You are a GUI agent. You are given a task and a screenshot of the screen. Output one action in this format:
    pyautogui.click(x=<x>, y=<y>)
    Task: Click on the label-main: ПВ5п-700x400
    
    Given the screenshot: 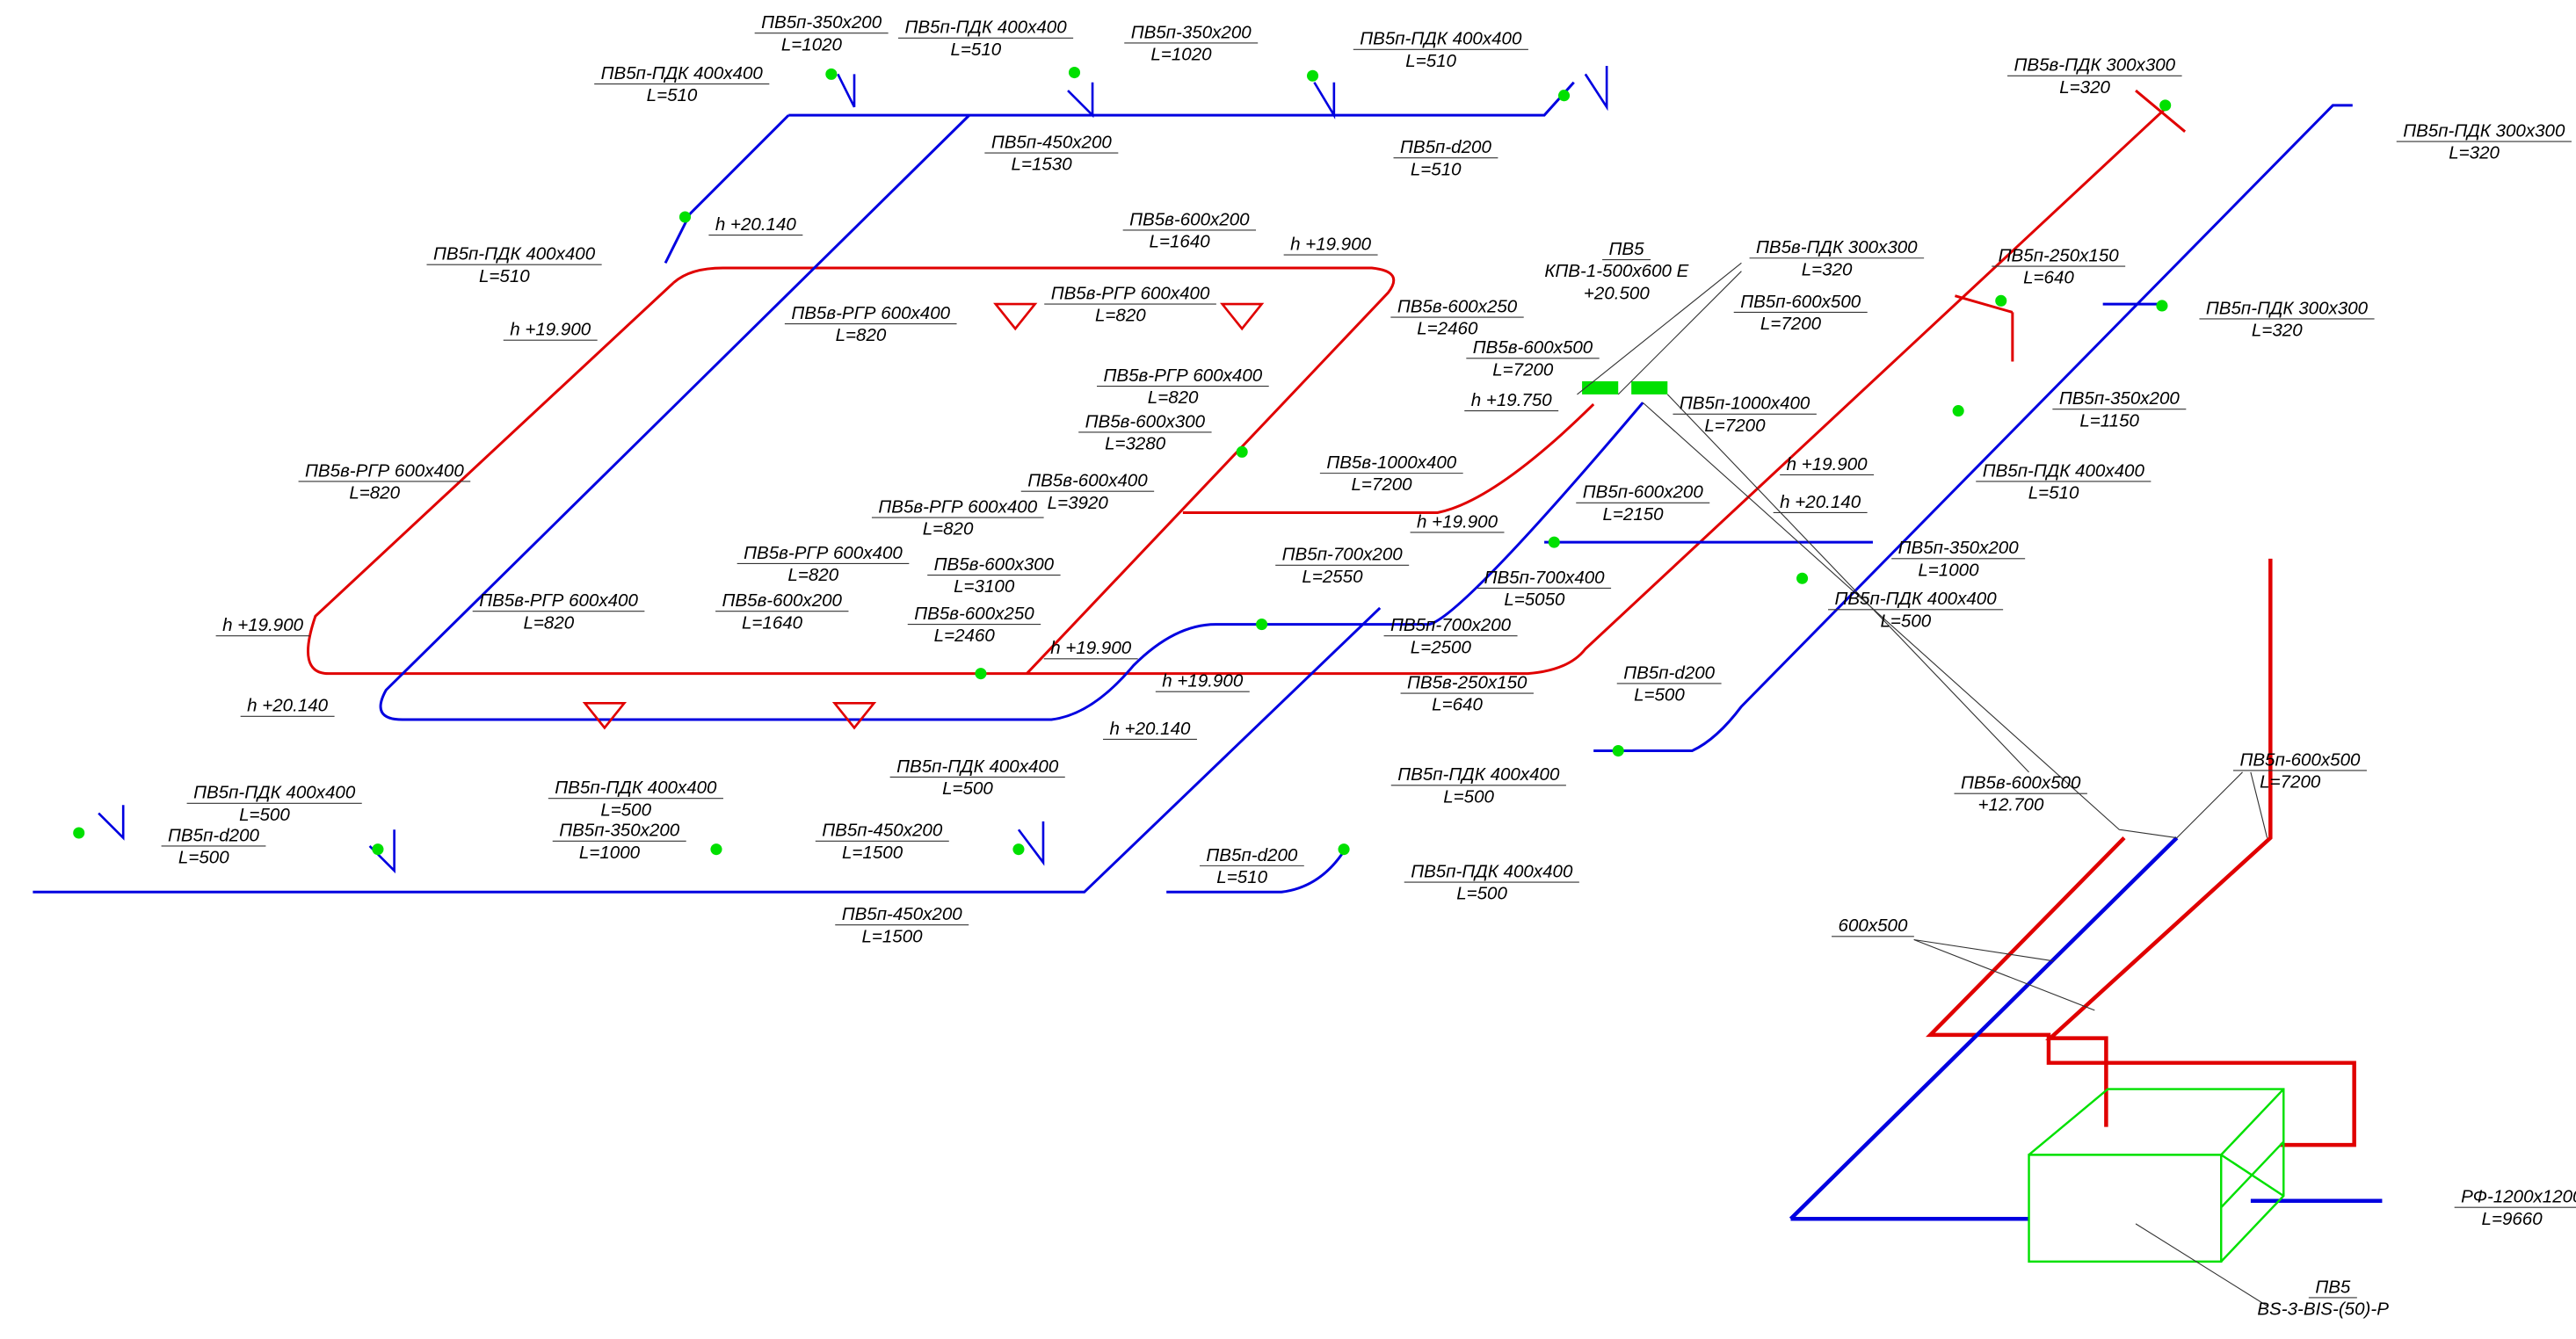 What is the action you would take?
    pyautogui.click(x=1545, y=578)
    